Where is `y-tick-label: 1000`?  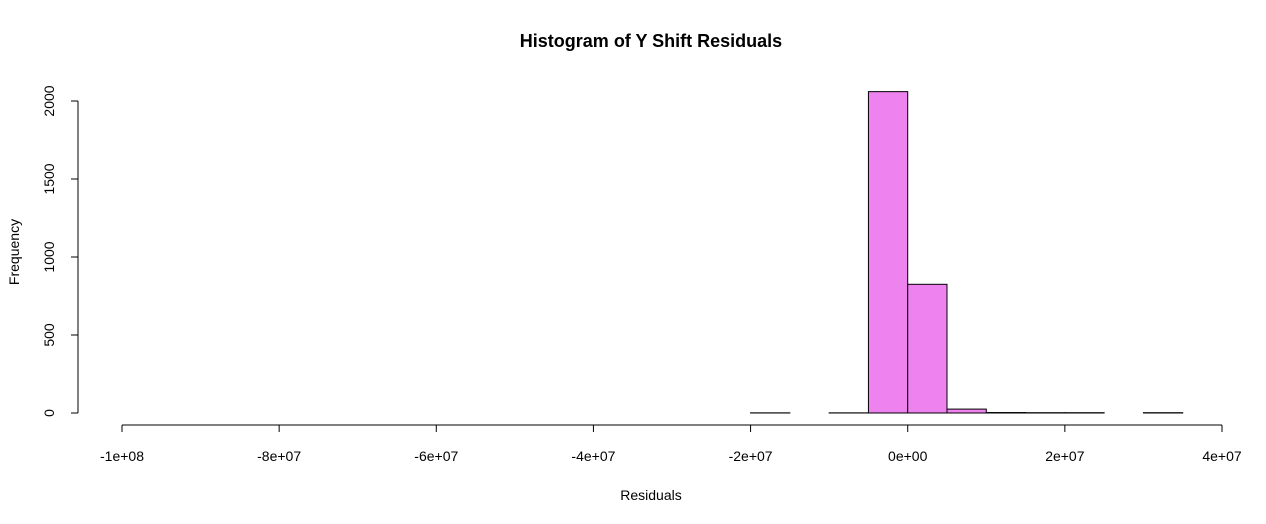
y-tick-label: 1000 is located at coordinates (49, 256).